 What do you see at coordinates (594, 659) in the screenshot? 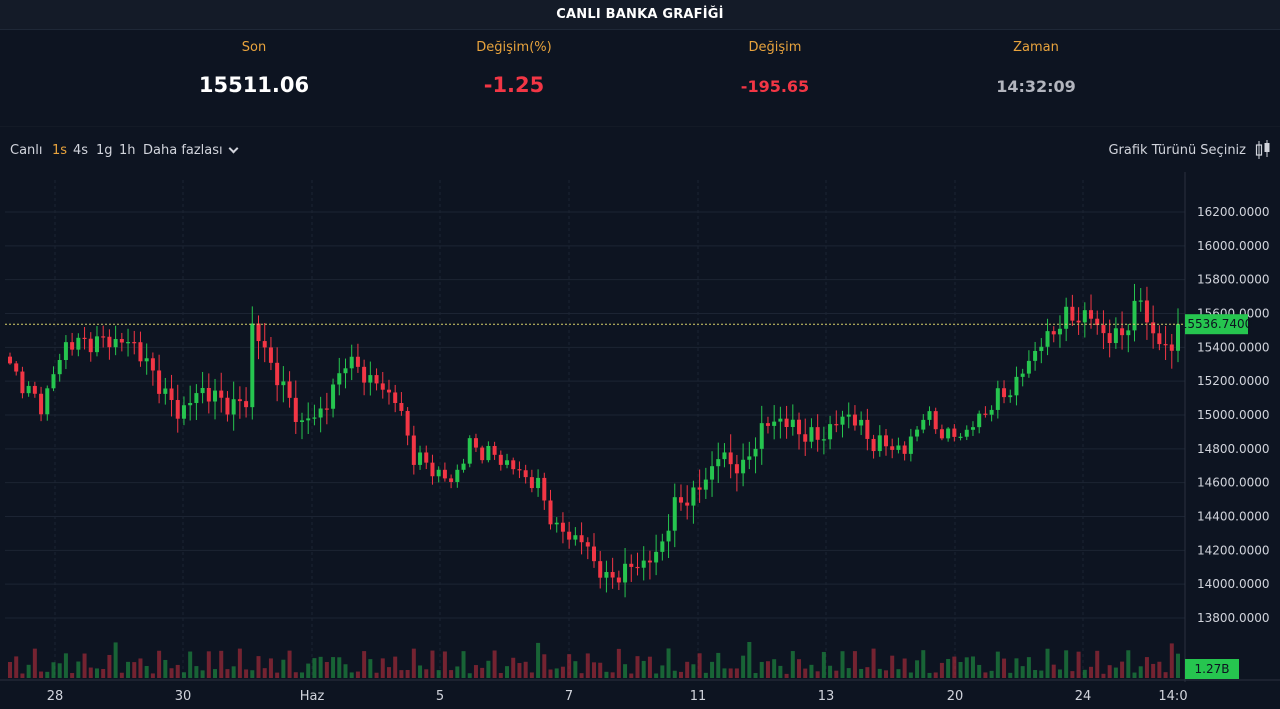
I see `volume-bars` at bounding box center [594, 659].